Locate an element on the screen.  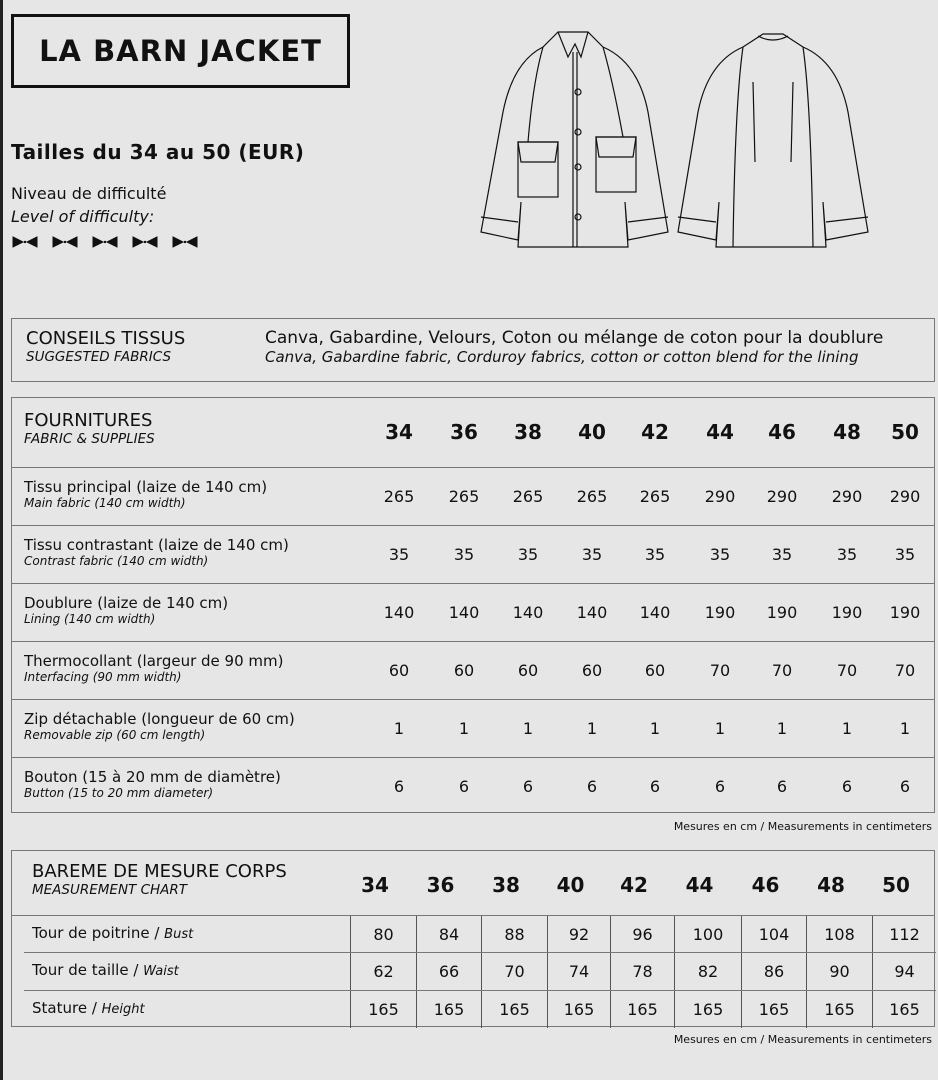
row-label-fr: Tissu contrastant (laize de 140 cm) is located at coordinates (156, 545).